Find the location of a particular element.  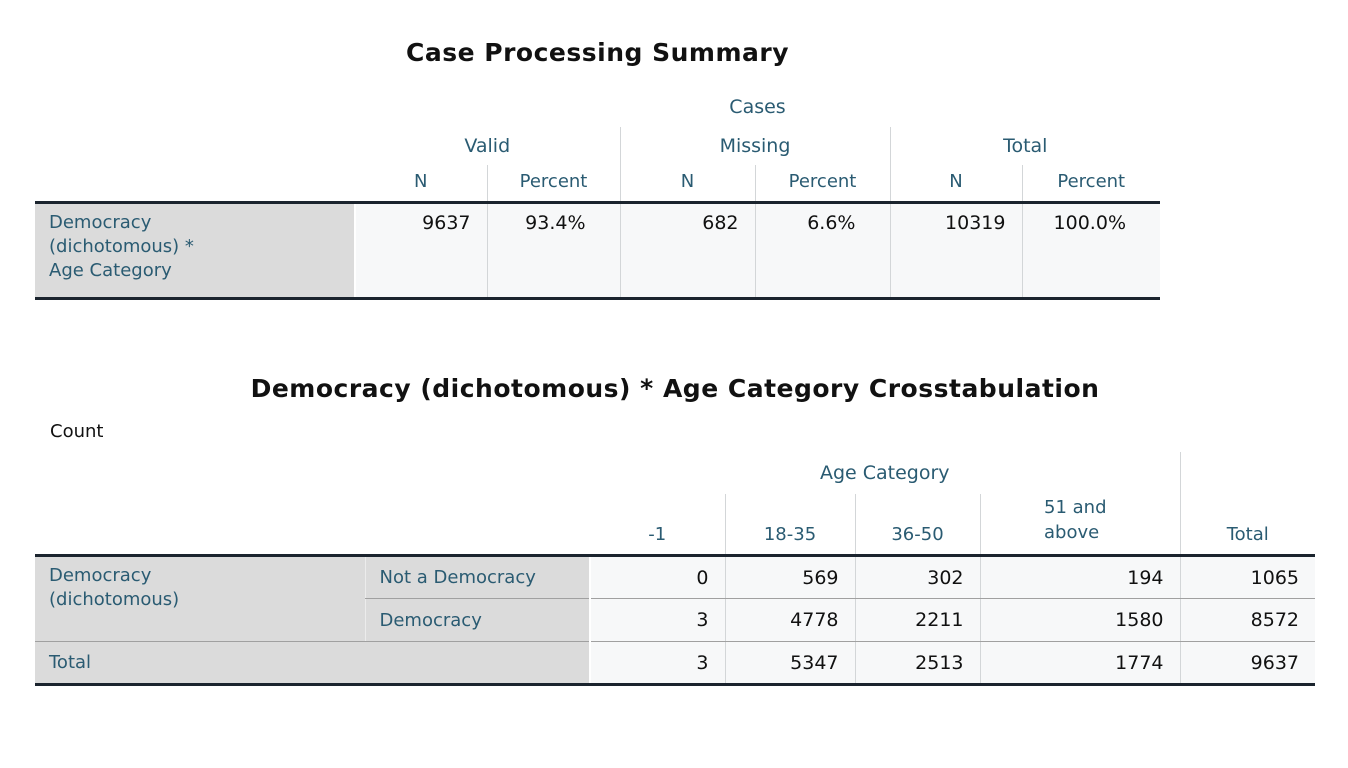

col-header-36-50: 36-50 is located at coordinates (917, 525).